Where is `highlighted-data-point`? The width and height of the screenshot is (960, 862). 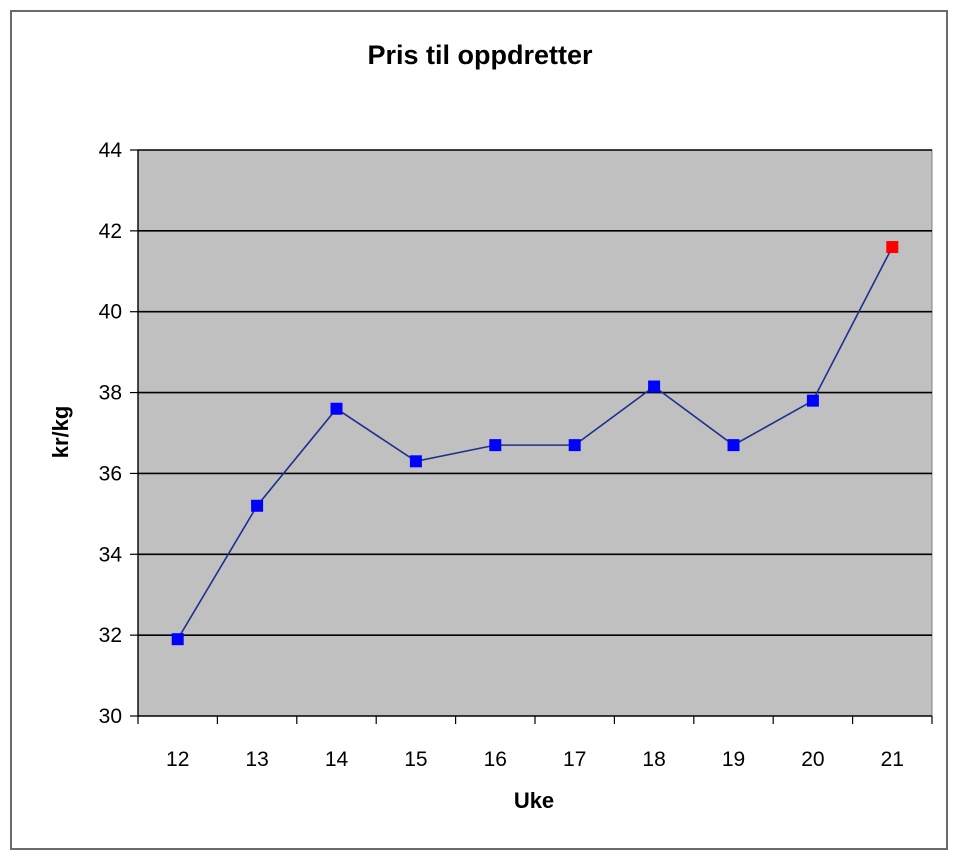 highlighted-data-point is located at coordinates (892, 247).